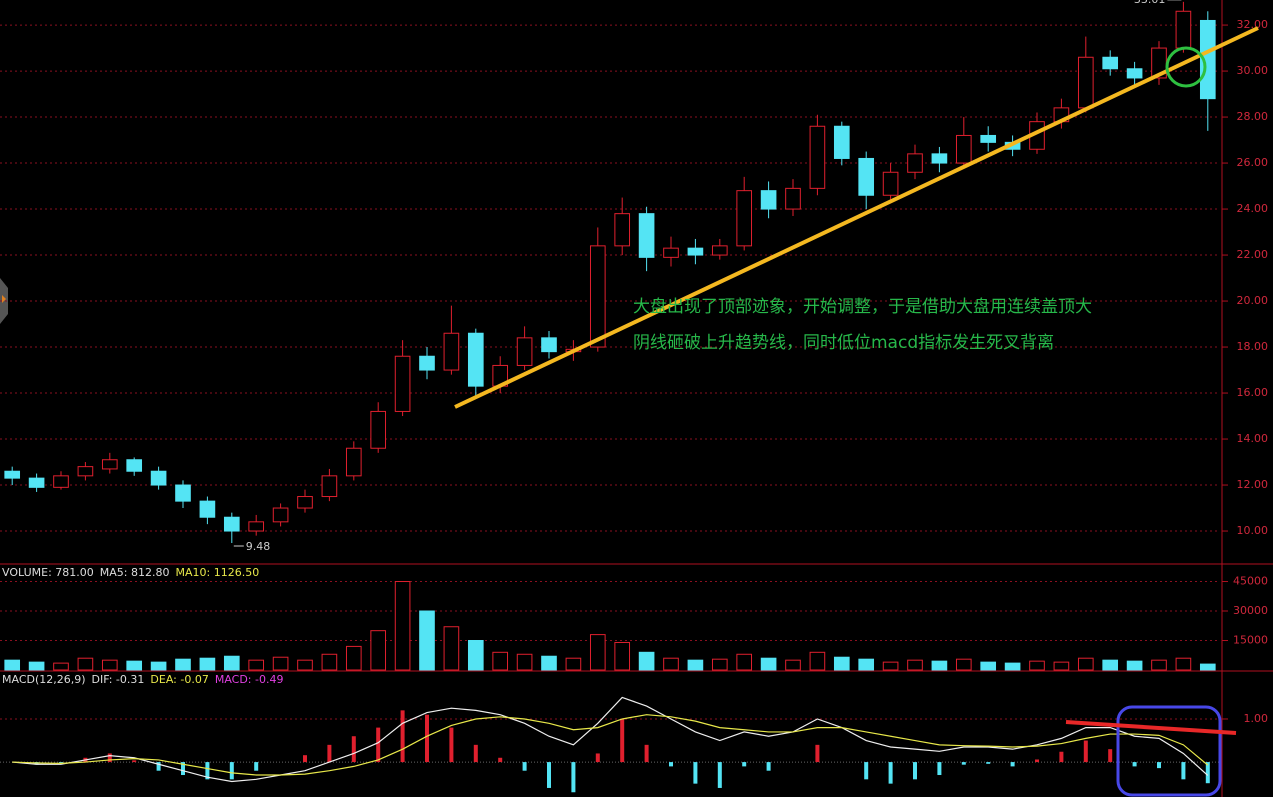 This screenshot has height=797, width=1273. Describe the element at coordinates (135, 572) in the screenshot. I see `legend-entry: MA5: 812.80` at that location.